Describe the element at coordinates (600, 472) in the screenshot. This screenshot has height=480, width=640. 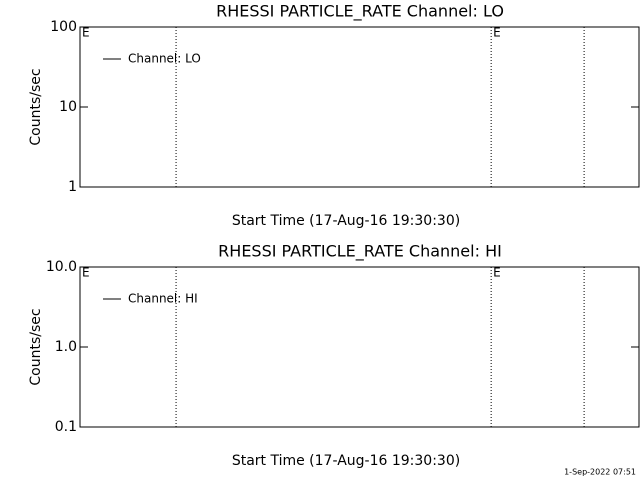
I see `footer: 1-Sep-2022 07:51` at that location.